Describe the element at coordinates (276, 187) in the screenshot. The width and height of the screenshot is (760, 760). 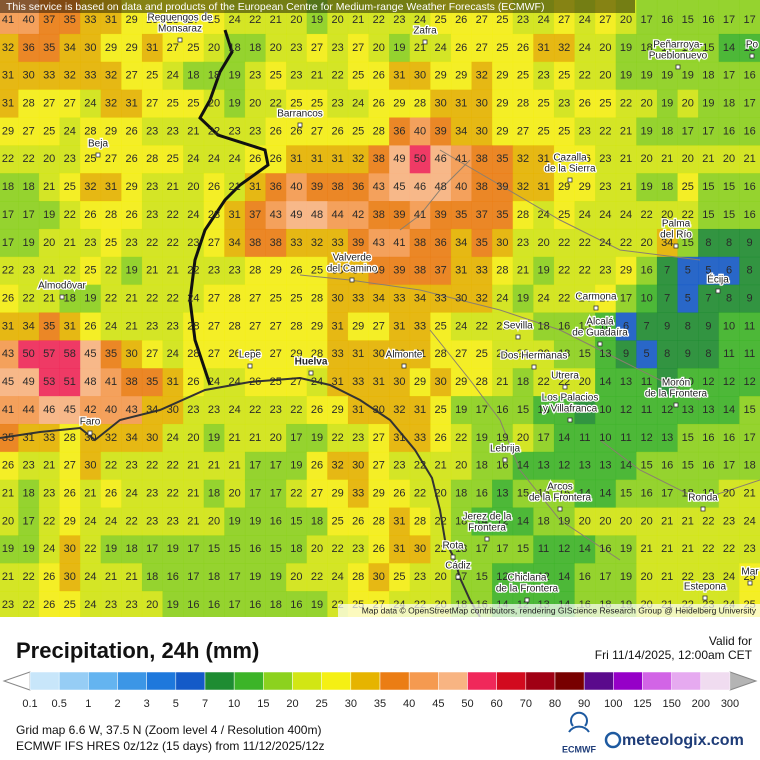
I see `grid-value: 36` at that location.